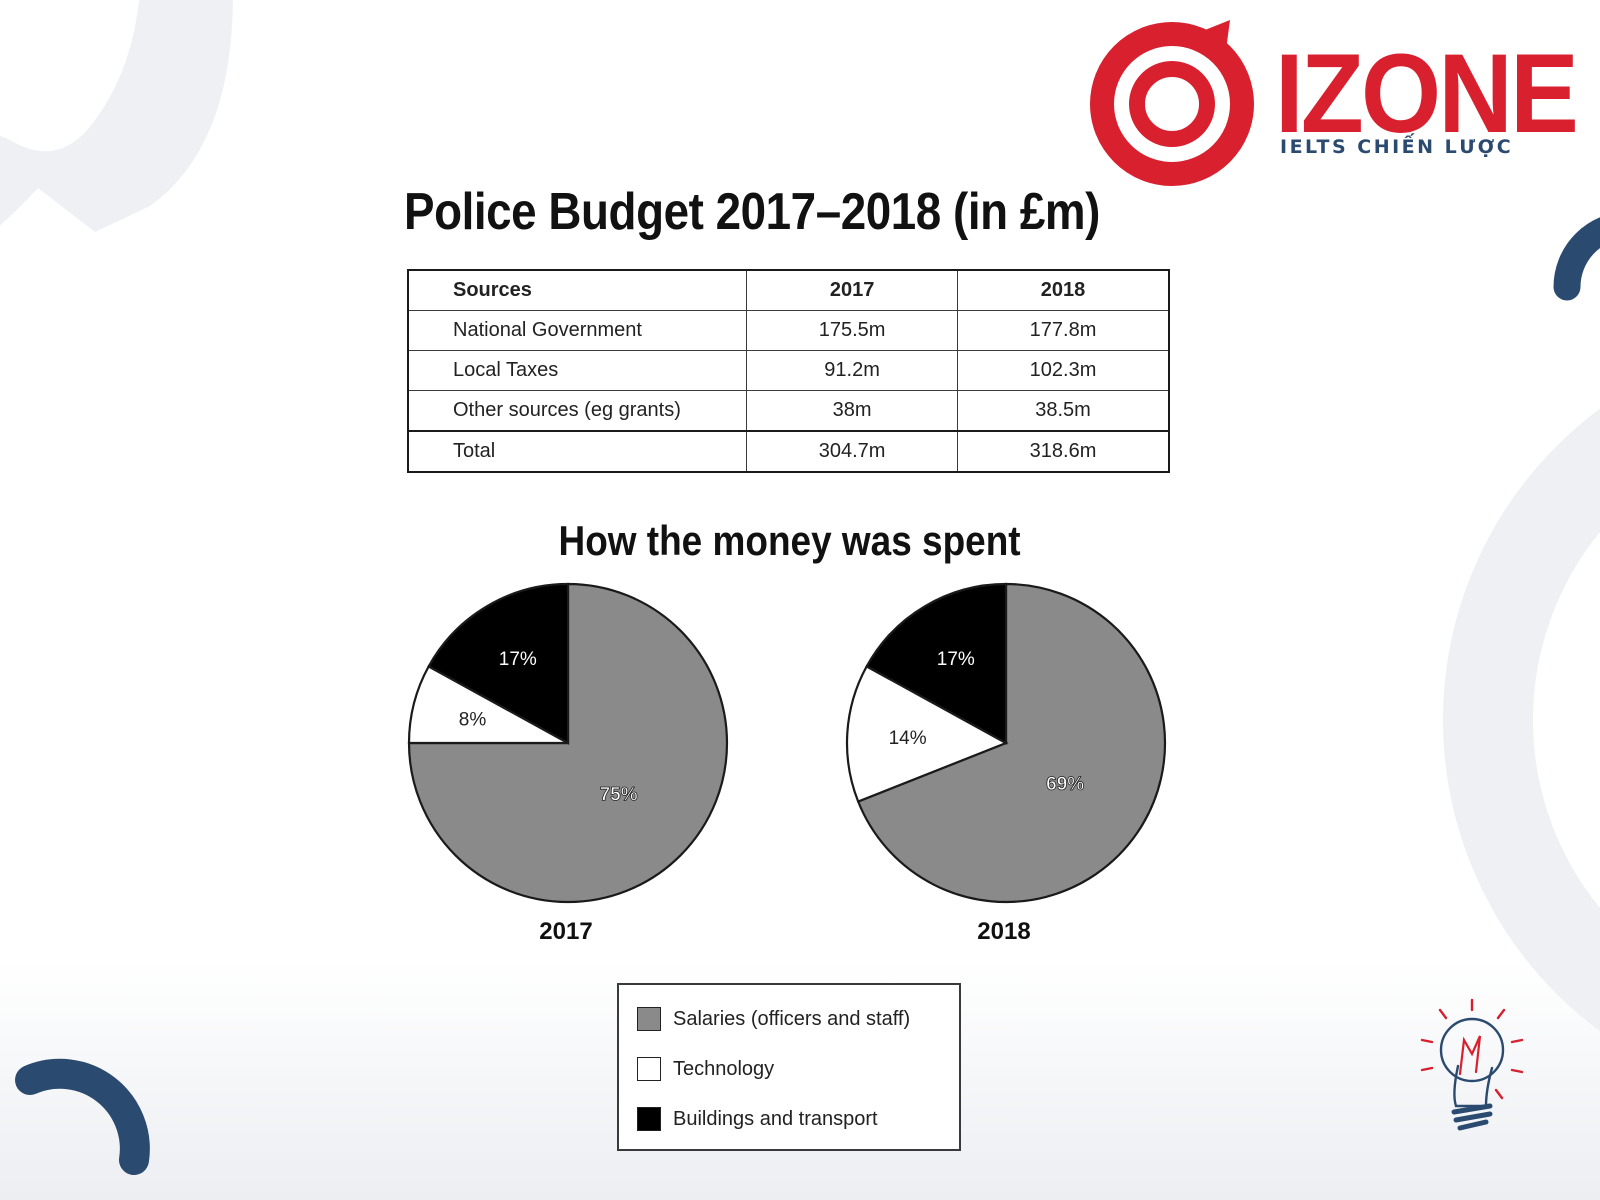 The image size is (1600, 1200). Describe the element at coordinates (577, 290) in the screenshot. I see `header-sources: Sources` at that location.